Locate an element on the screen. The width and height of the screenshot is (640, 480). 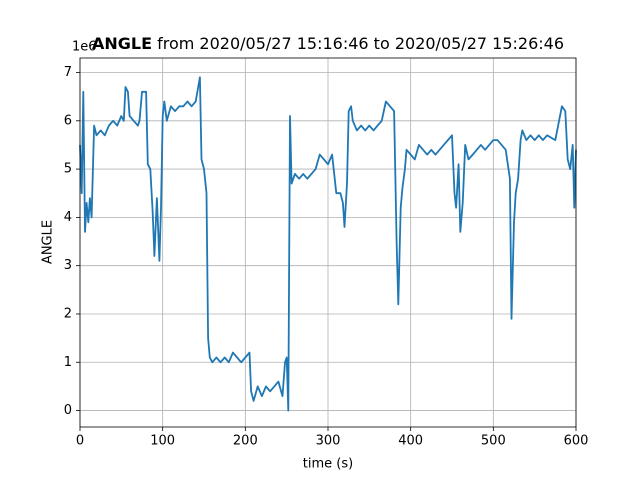
y-tick-label: 6 is located at coordinates (68, 120).